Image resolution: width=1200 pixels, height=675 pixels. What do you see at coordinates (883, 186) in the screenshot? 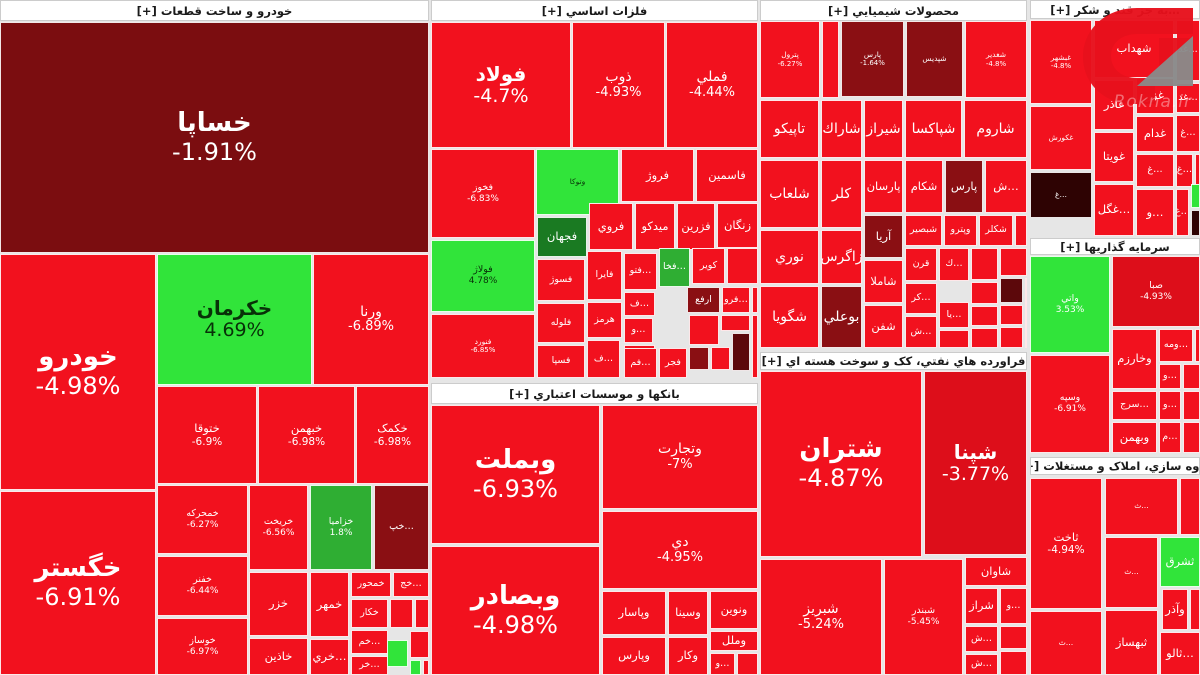
I see `treemap-tile: پارسان` at bounding box center [883, 186].